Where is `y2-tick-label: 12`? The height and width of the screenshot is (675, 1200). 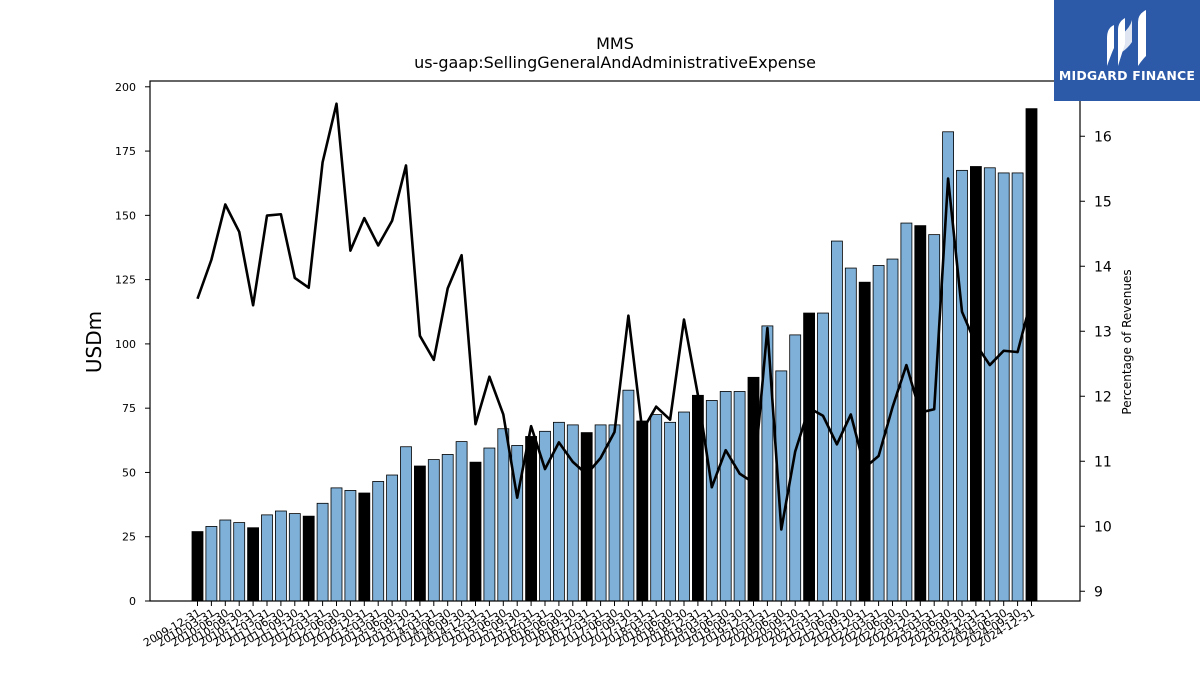 y2-tick-label: 12 is located at coordinates (1103, 397).